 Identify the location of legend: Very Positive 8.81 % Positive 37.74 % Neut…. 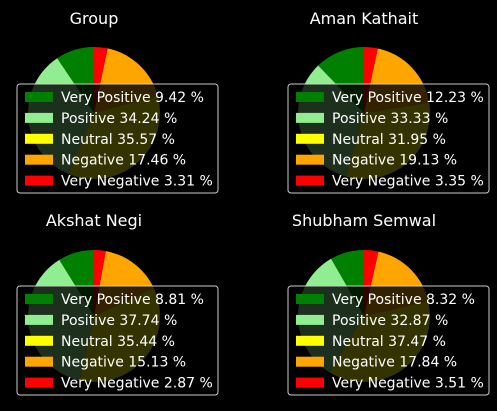
(117, 340).